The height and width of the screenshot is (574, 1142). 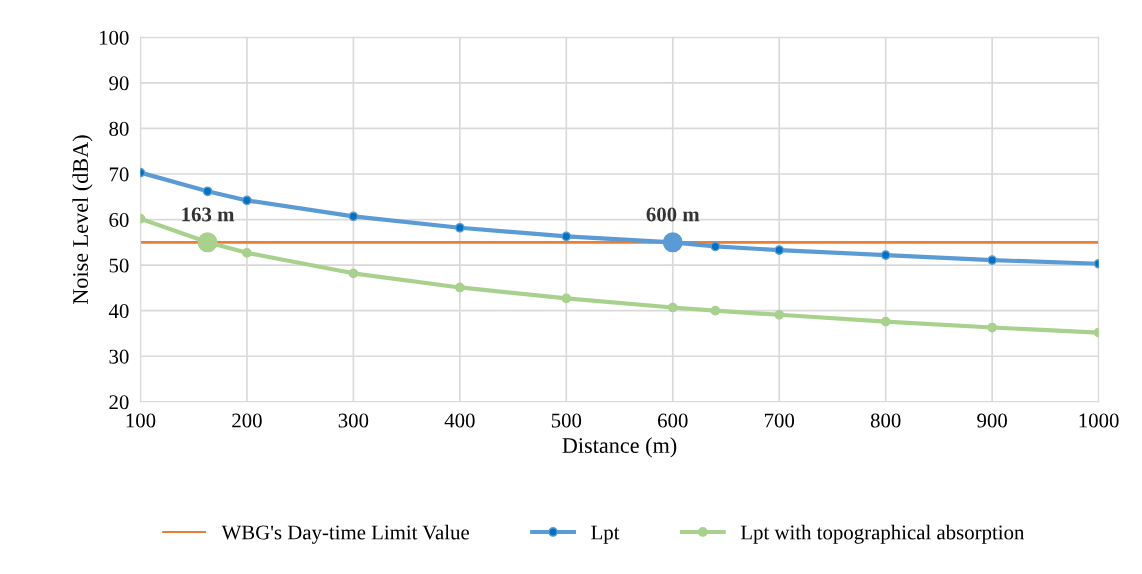 What do you see at coordinates (119, 83) in the screenshot?
I see `y-tick-label: 90` at bounding box center [119, 83].